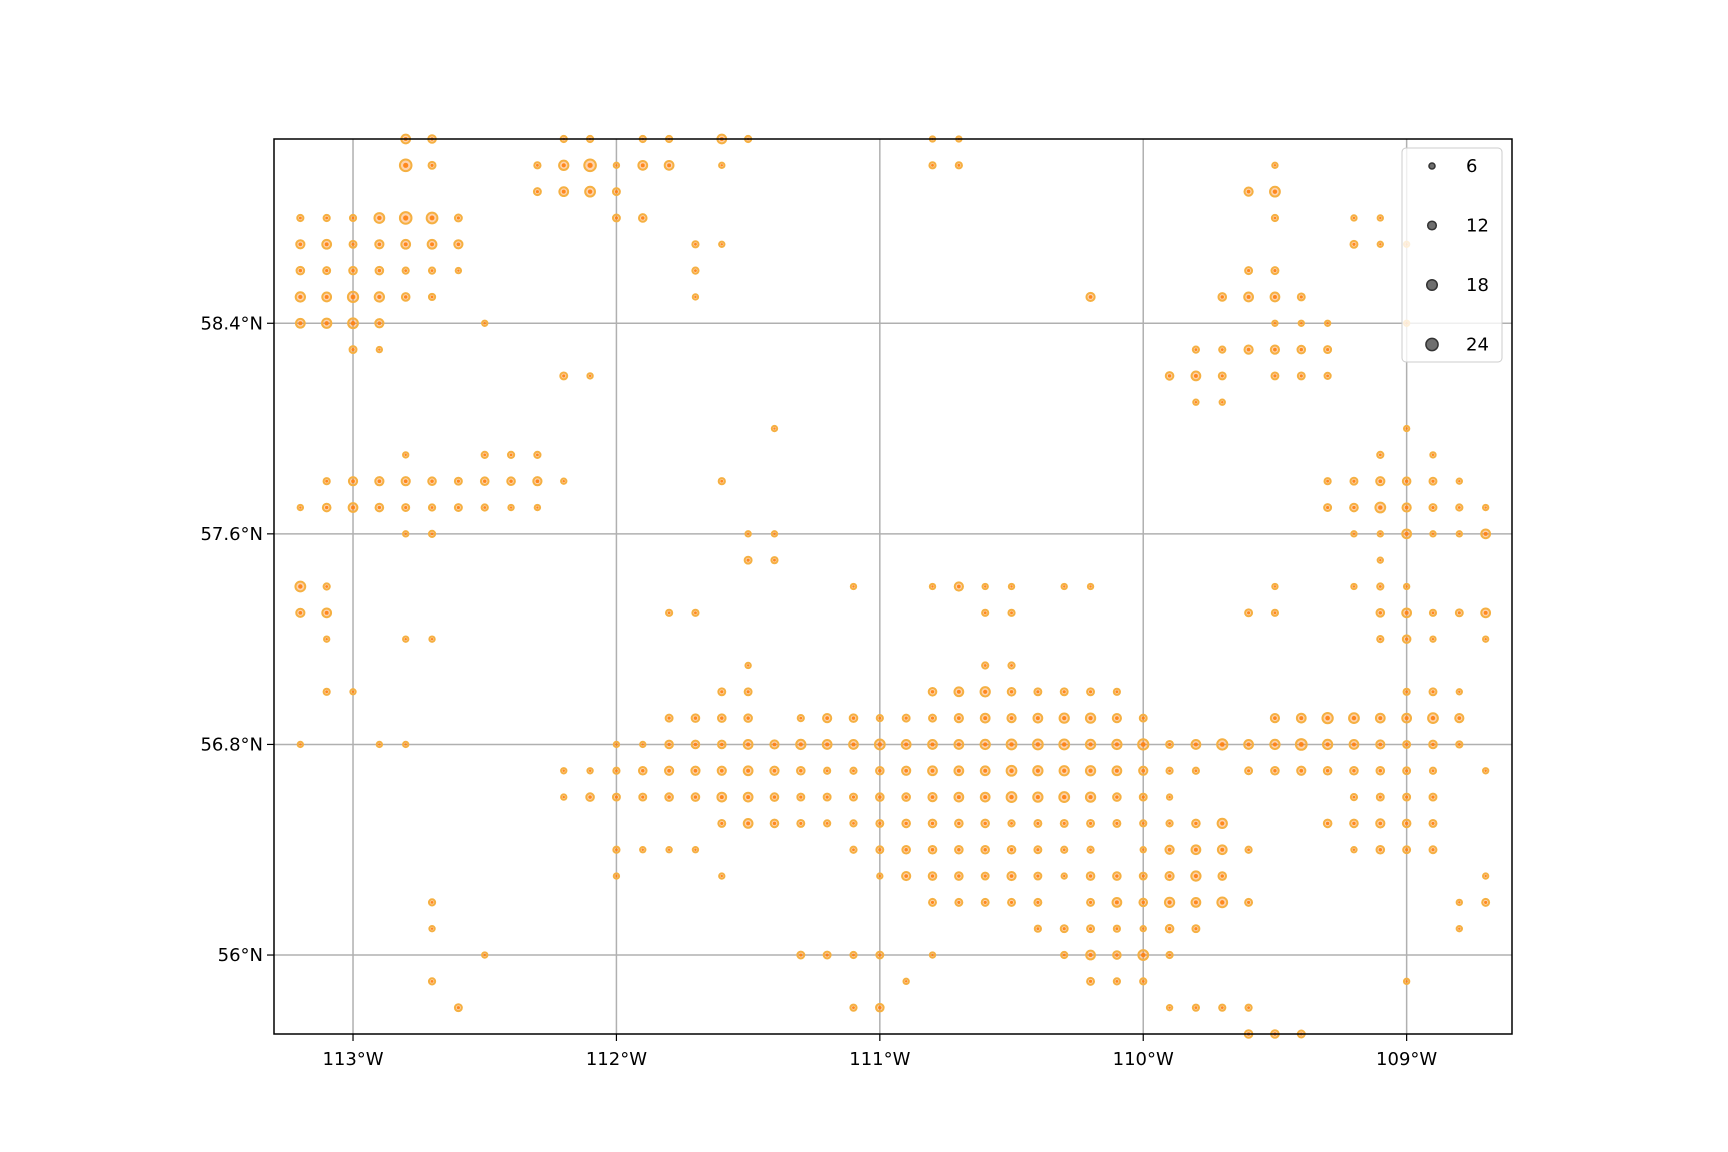  I want to click on x-tick-label: 110°W, so click(1143, 1059).